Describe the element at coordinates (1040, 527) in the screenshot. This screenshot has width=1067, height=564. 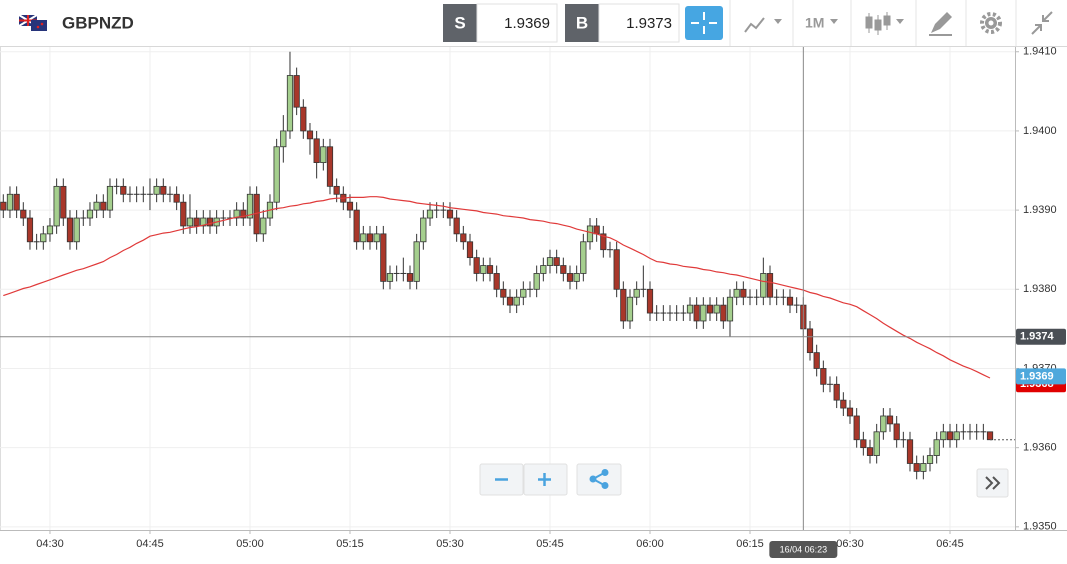
I see `y-tick-label: 1.9350` at that location.